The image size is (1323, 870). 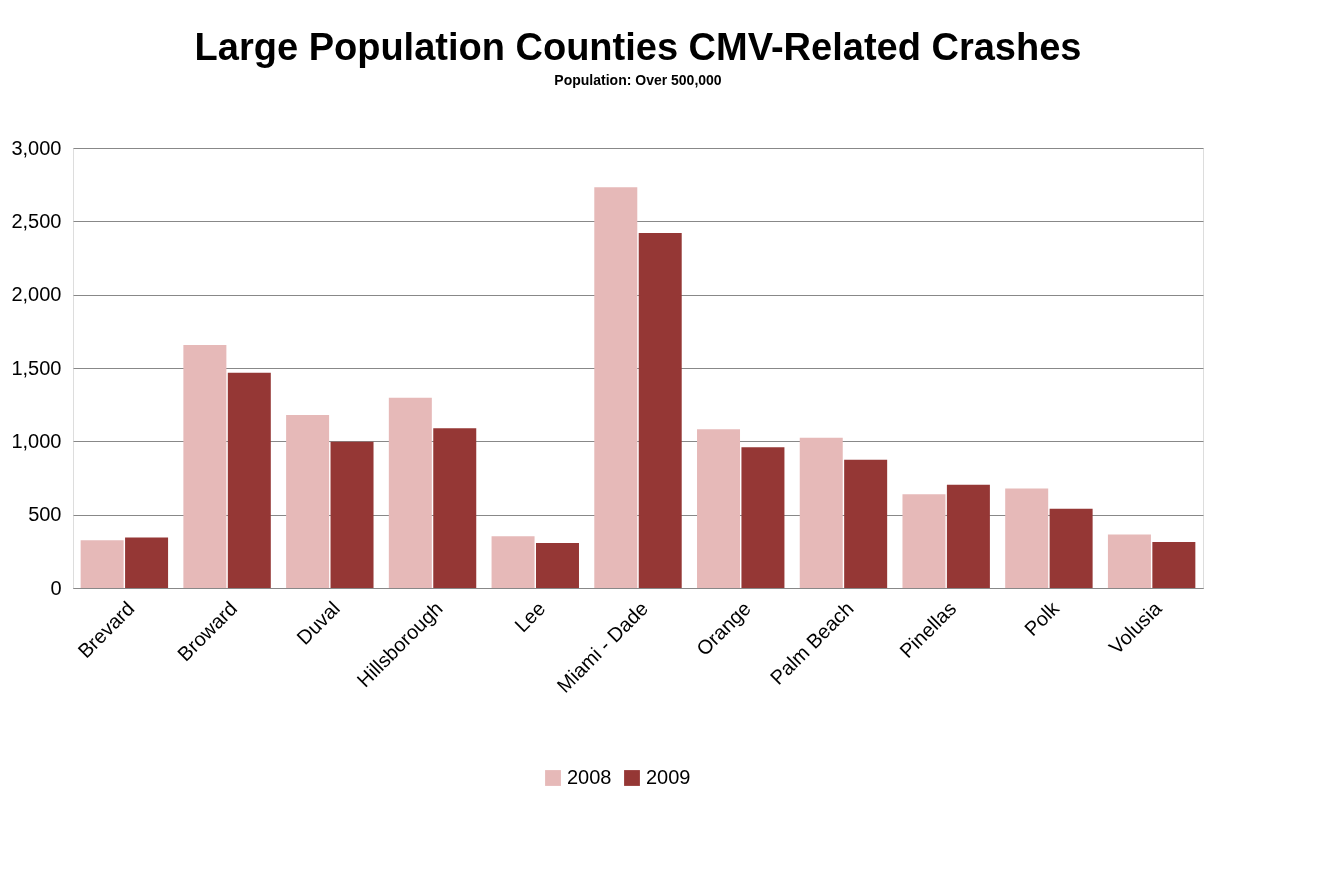 I want to click on y-tick-label: 1,000, so click(x=36, y=440).